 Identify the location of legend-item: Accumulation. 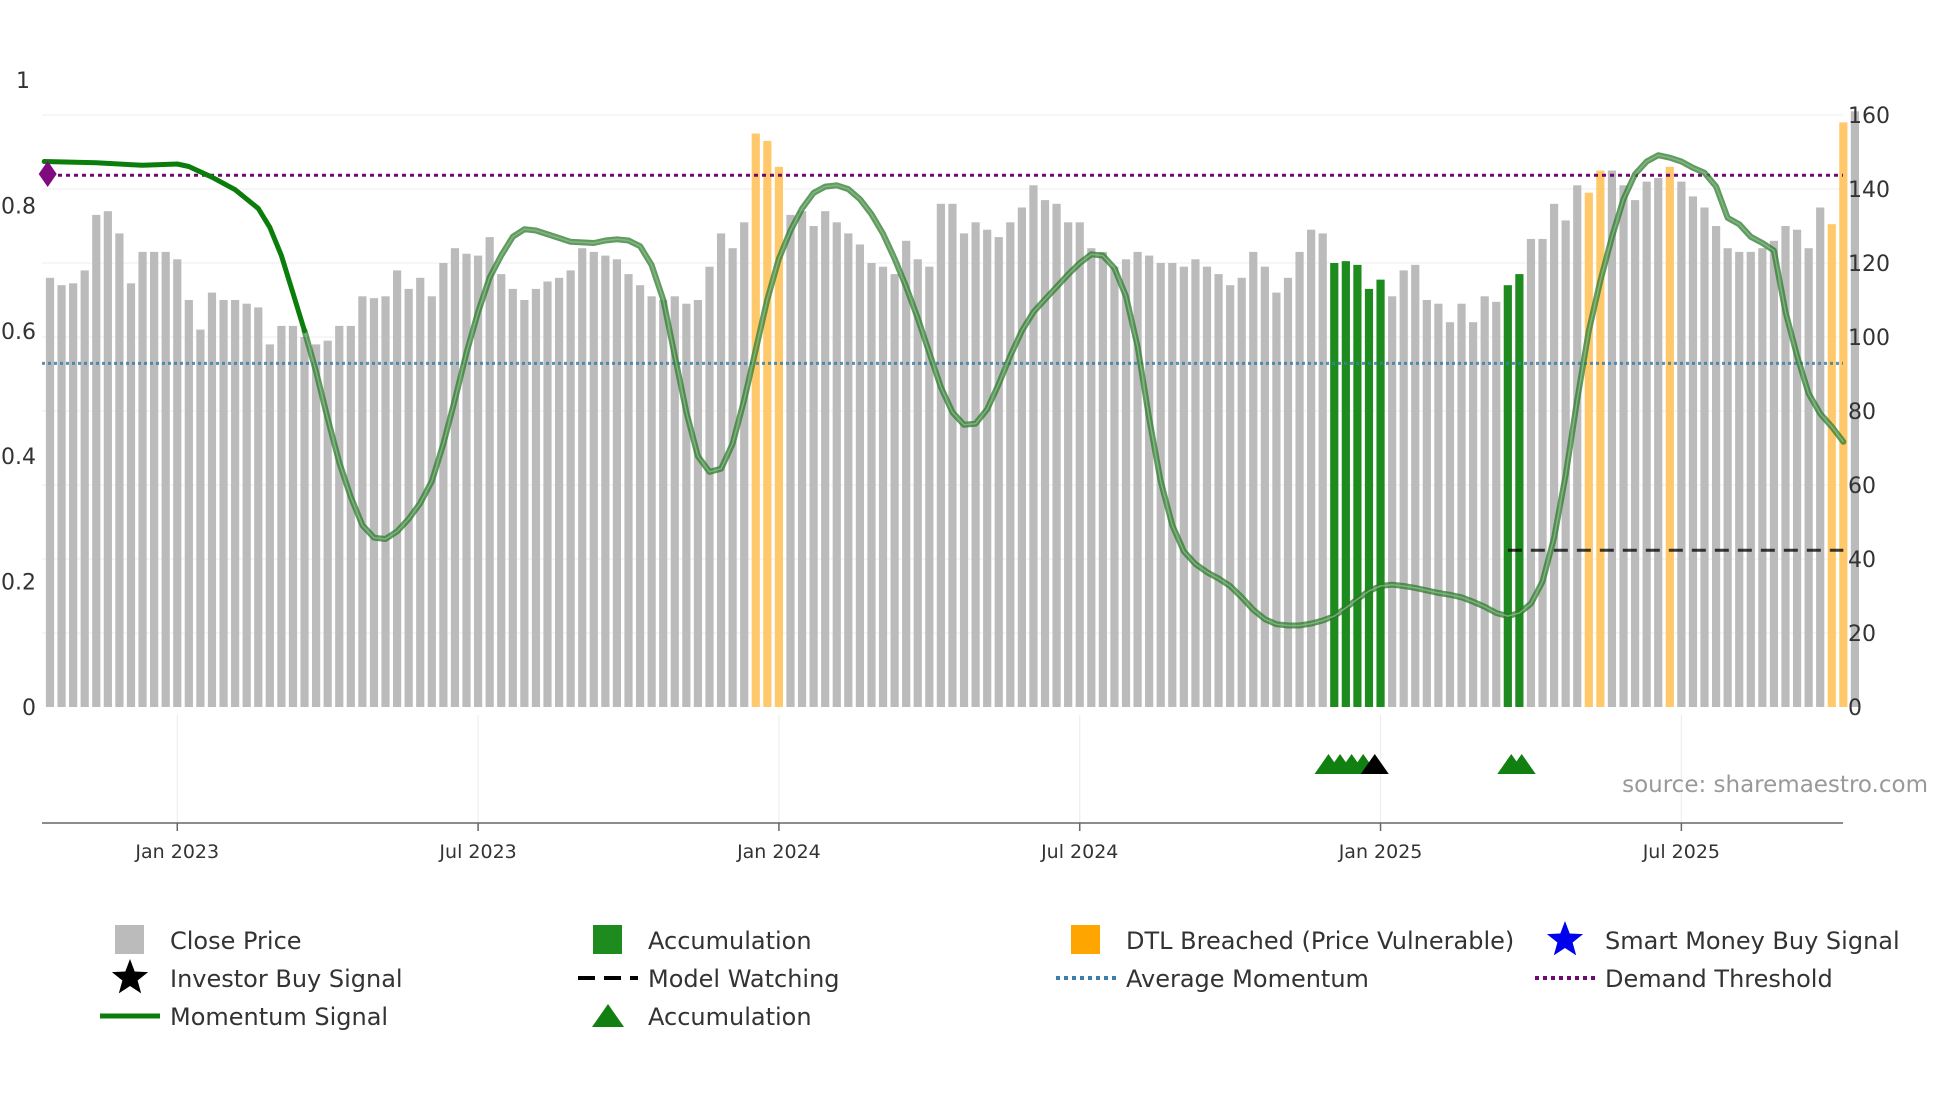
(702, 1017).